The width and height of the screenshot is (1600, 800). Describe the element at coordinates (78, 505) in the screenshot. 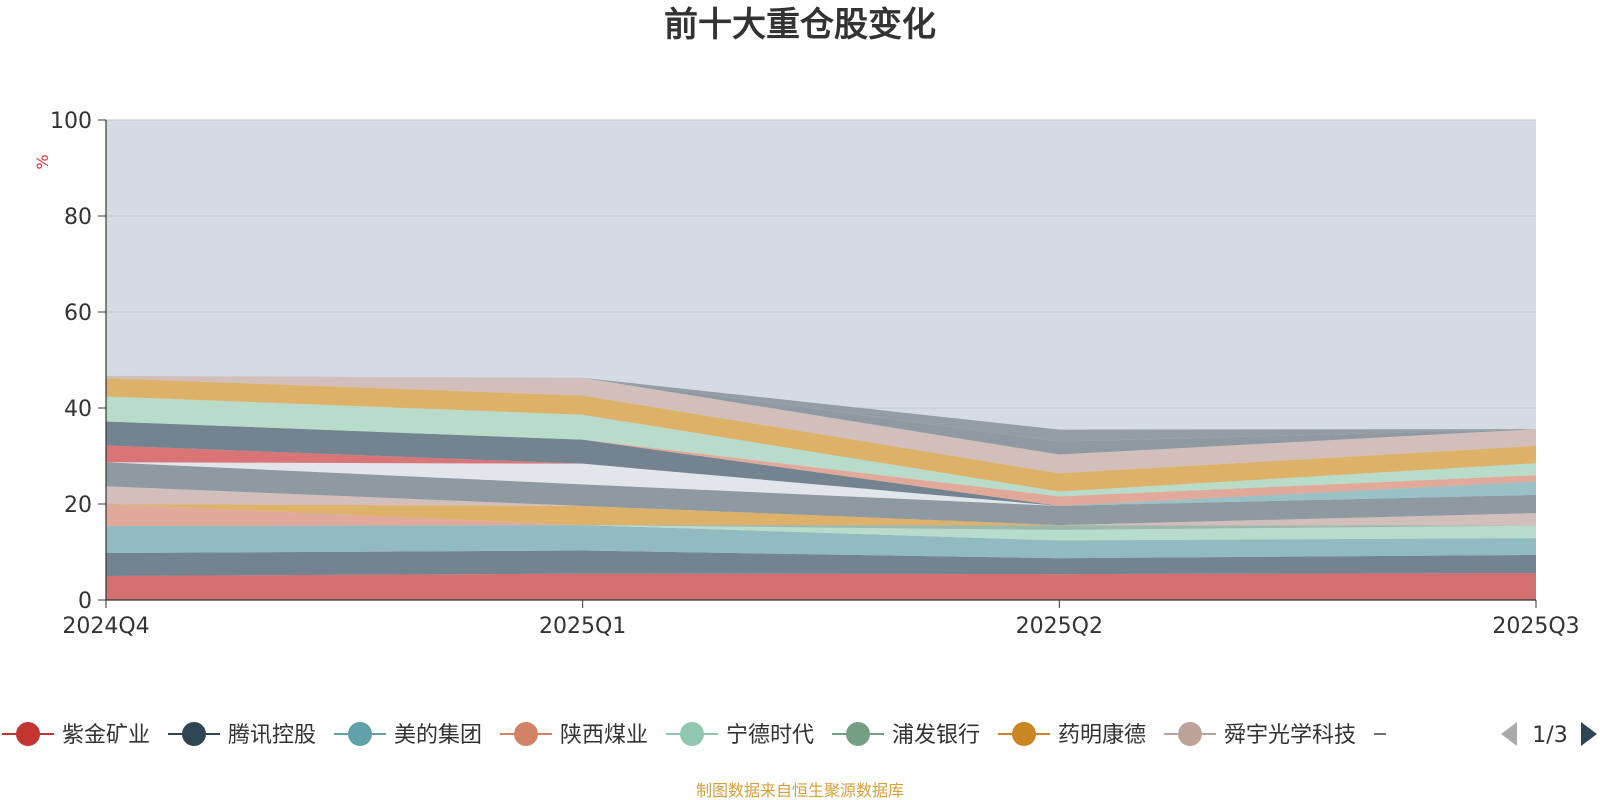

I see `y-tick-label: 20` at that location.